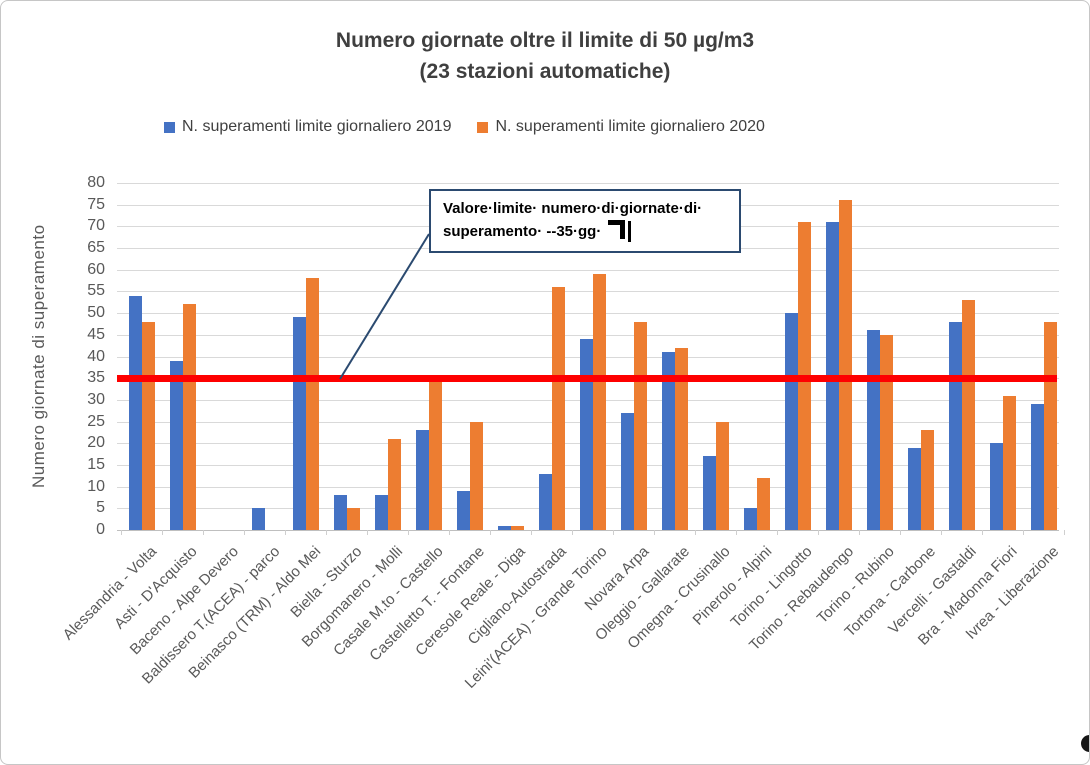 The height and width of the screenshot is (765, 1090). What do you see at coordinates (299, 423) in the screenshot?
I see `bar-2019-Beinasco (TRM) - Aldo Mei` at bounding box center [299, 423].